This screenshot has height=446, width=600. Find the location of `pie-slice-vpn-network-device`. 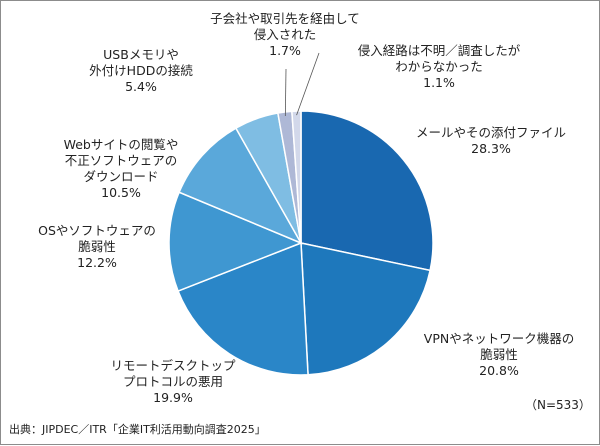

pie-slice-vpn-network-device is located at coordinates (366, 309).